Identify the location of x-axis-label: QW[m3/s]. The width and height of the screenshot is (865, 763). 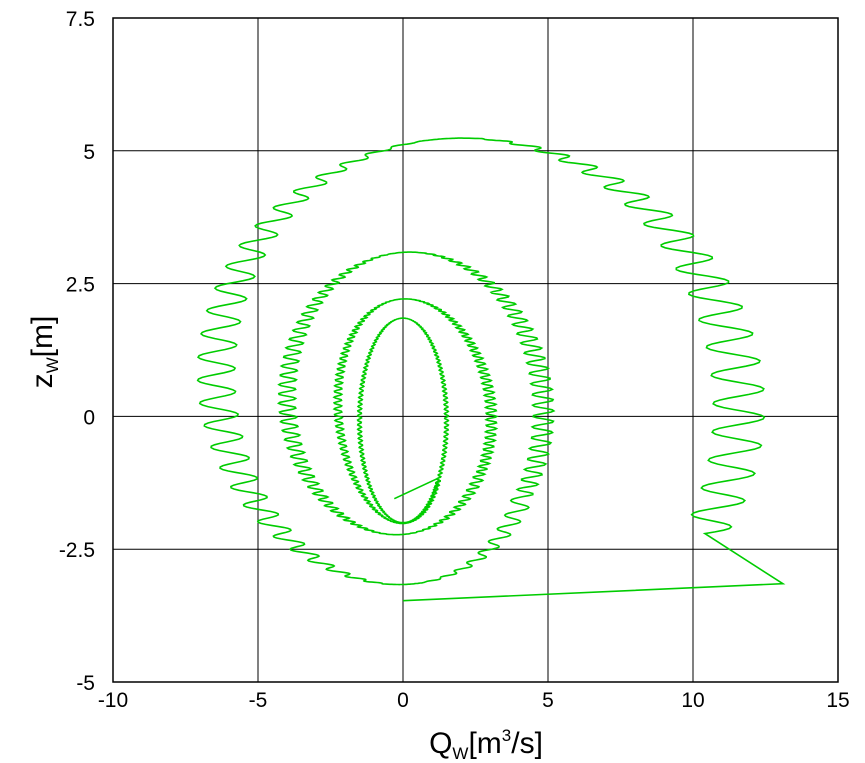
(486, 744).